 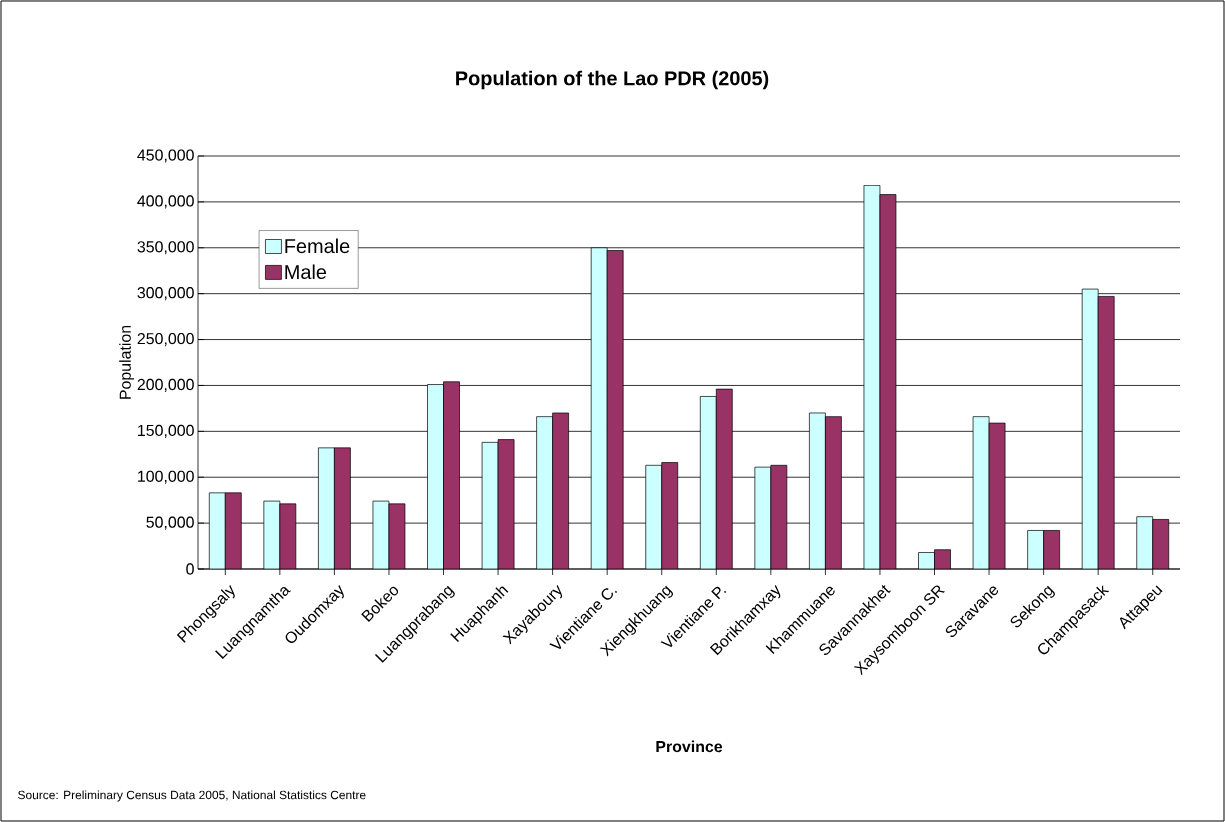 I want to click on y-tick-label: 150,000, so click(x=166, y=431).